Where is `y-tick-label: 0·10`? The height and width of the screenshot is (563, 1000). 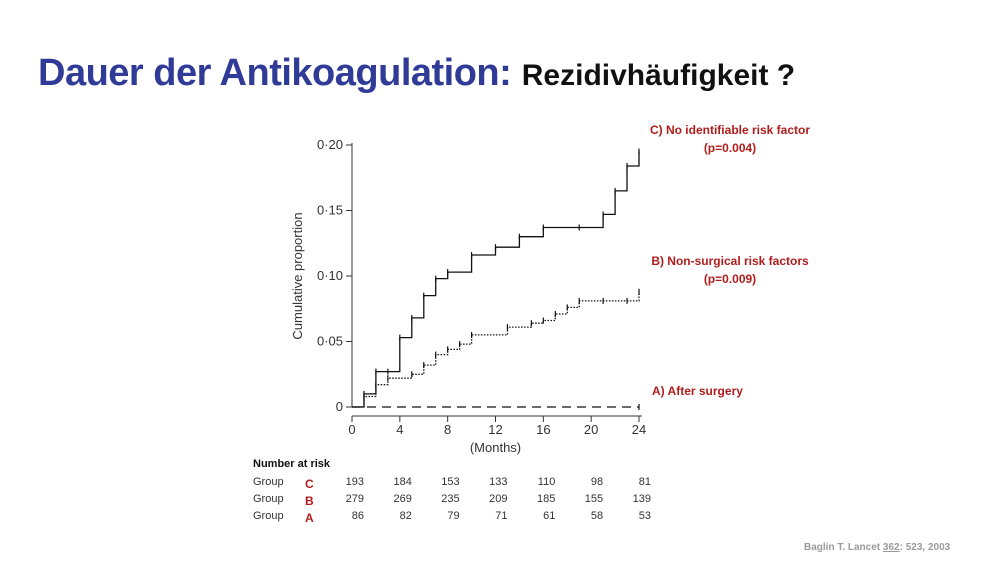 y-tick-label: 0·10 is located at coordinates (330, 275).